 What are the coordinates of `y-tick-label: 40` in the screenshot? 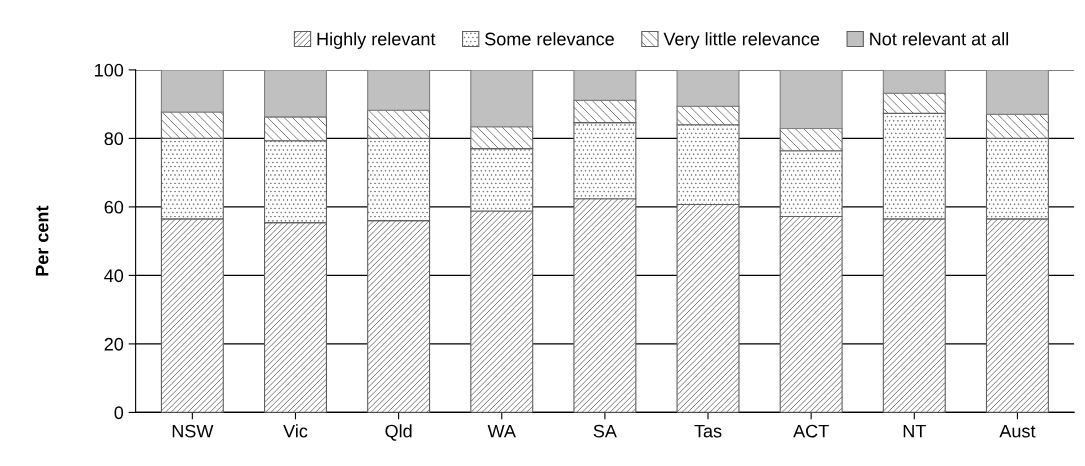 It's located at (114, 276).